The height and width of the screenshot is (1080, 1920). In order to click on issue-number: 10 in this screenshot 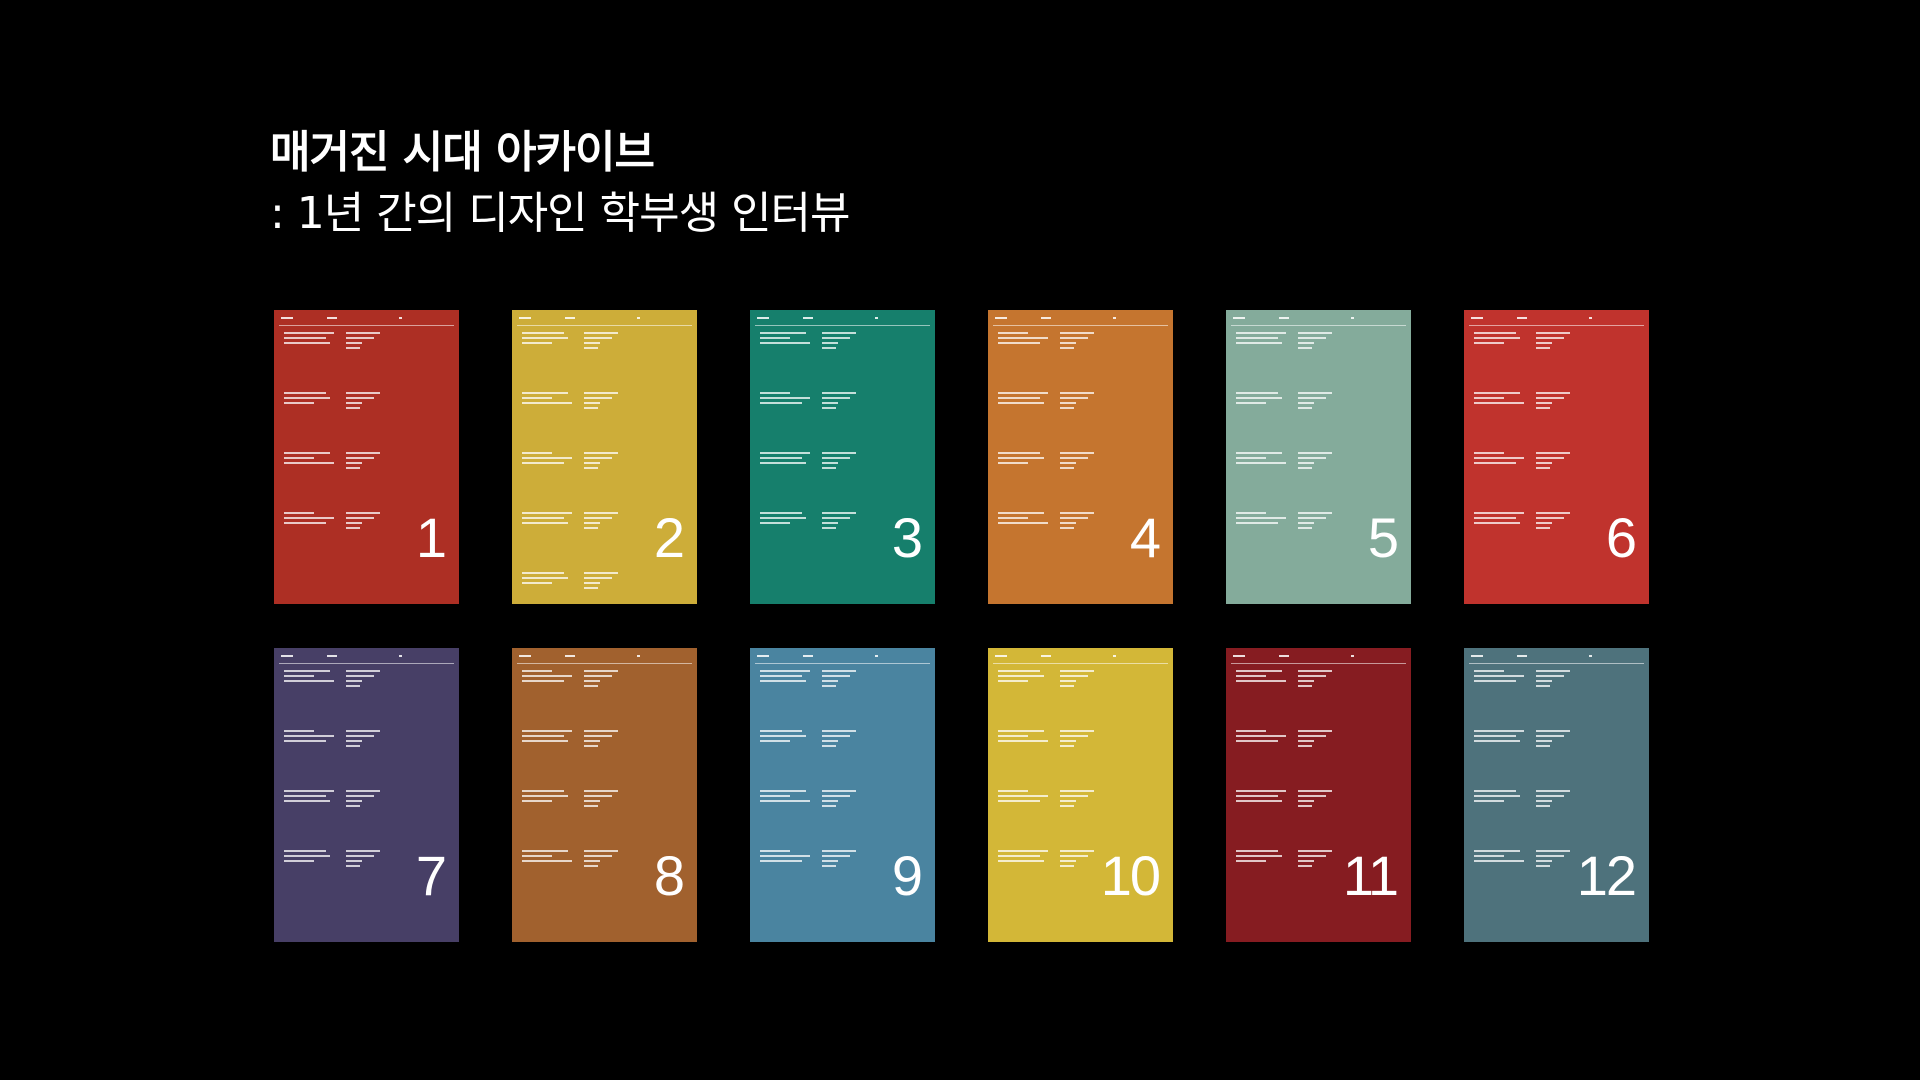, I will do `click(1130, 875)`.